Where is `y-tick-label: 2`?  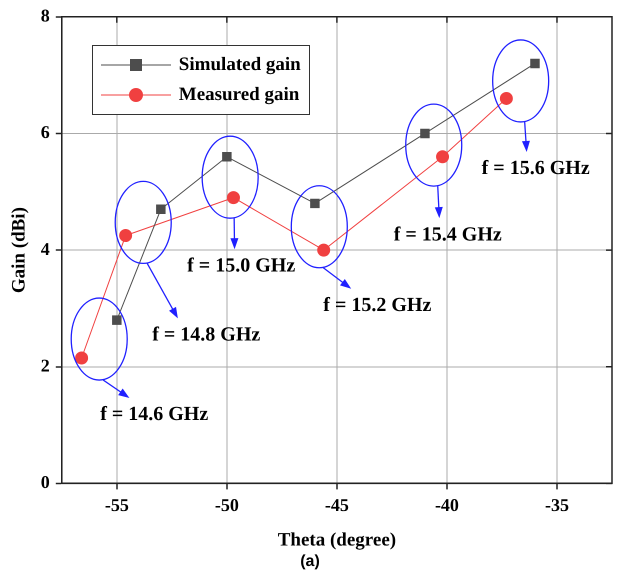 y-tick-label: 2 is located at coordinates (45, 365).